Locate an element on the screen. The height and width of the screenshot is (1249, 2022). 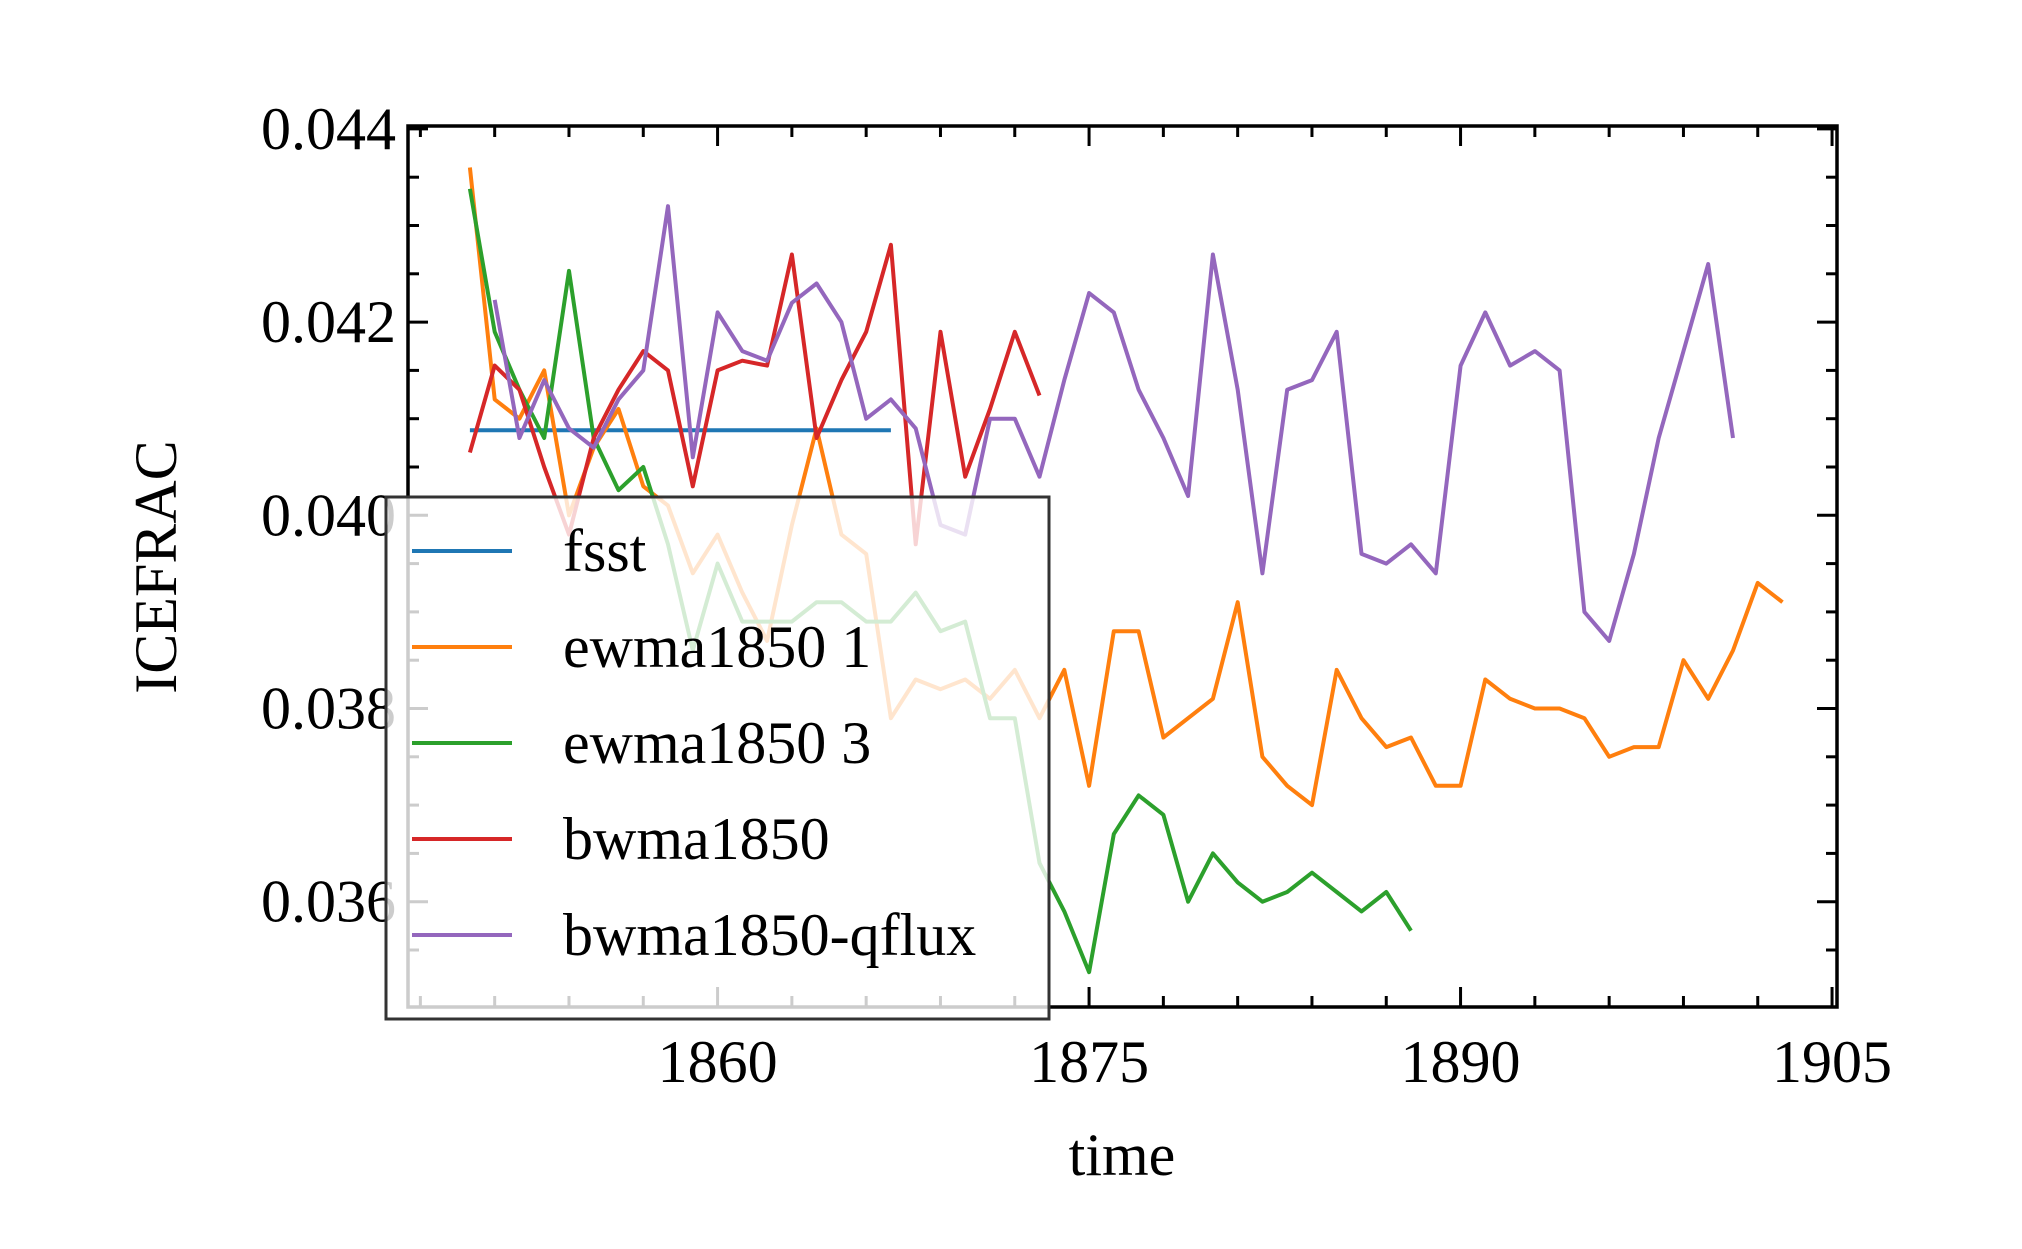
x-axis-label: time is located at coordinates (1122, 1155).